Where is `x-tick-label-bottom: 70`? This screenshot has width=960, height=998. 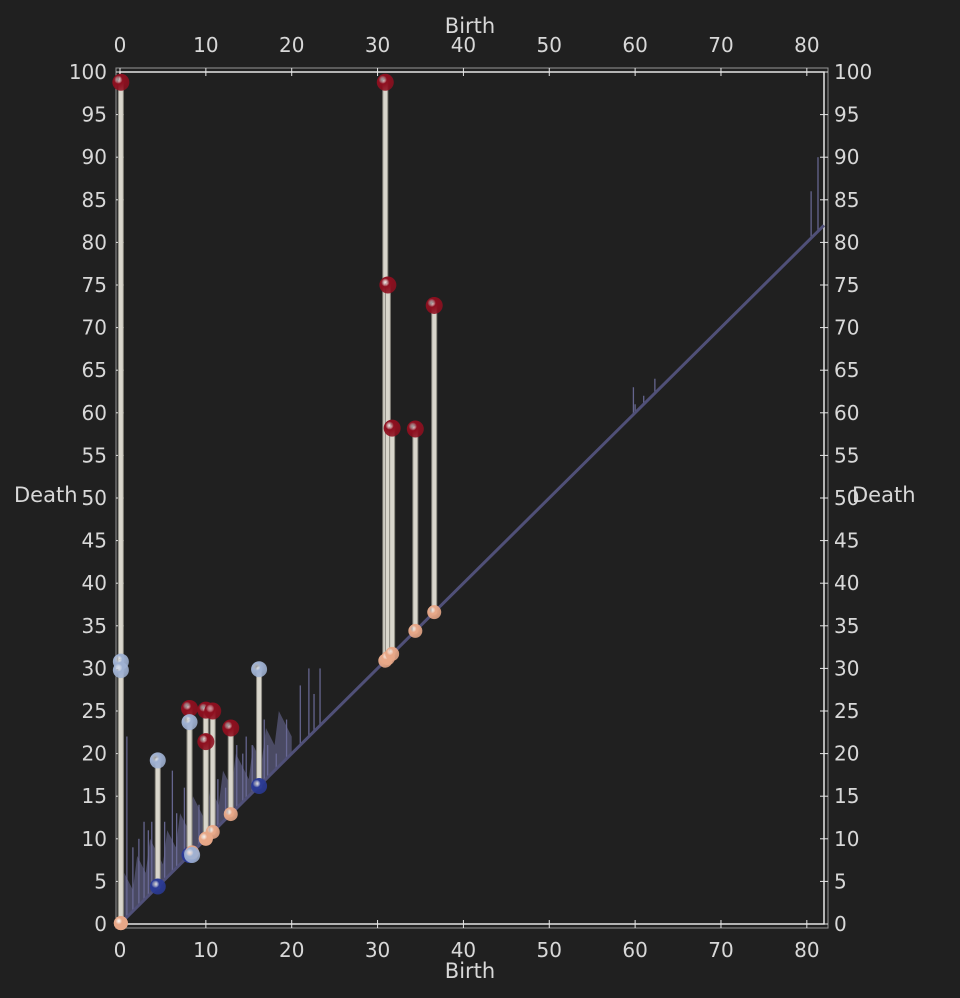
x-tick-label-bottom: 70 is located at coordinates (720, 950).